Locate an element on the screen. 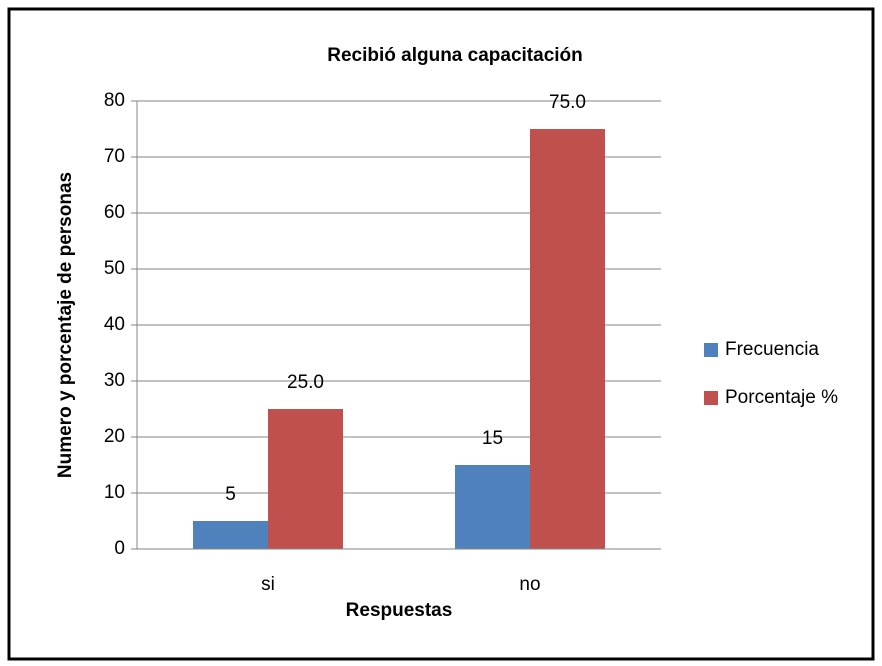  y-tick-label: 60 is located at coordinates (114, 212).